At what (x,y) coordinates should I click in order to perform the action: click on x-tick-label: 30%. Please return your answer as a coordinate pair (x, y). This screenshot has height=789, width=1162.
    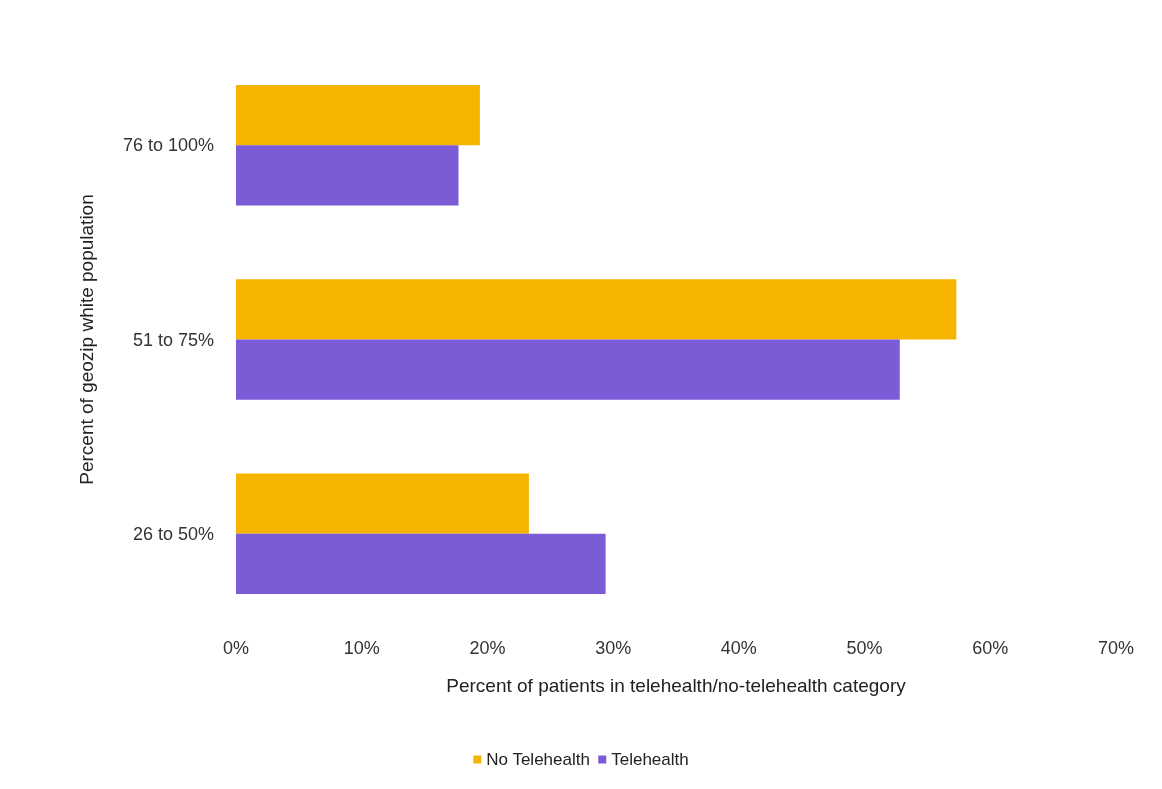
    Looking at the image, I should click on (613, 648).